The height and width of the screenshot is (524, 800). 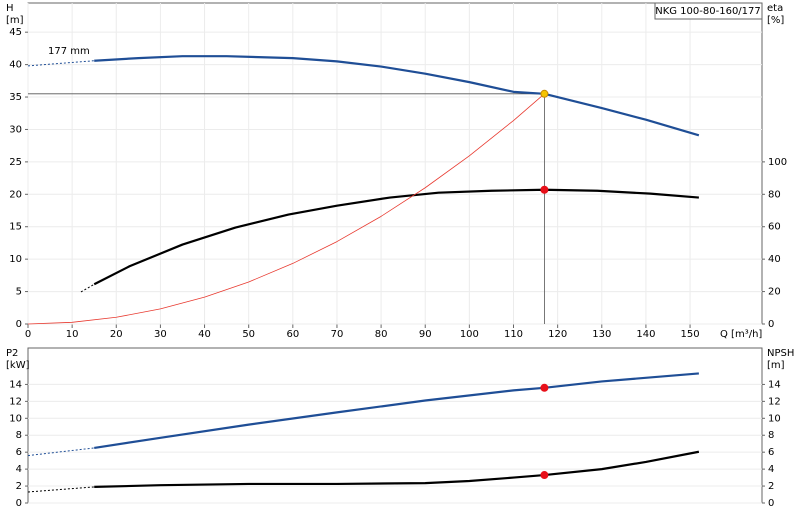 I want to click on y2-tick-label: 40, so click(x=774, y=259).